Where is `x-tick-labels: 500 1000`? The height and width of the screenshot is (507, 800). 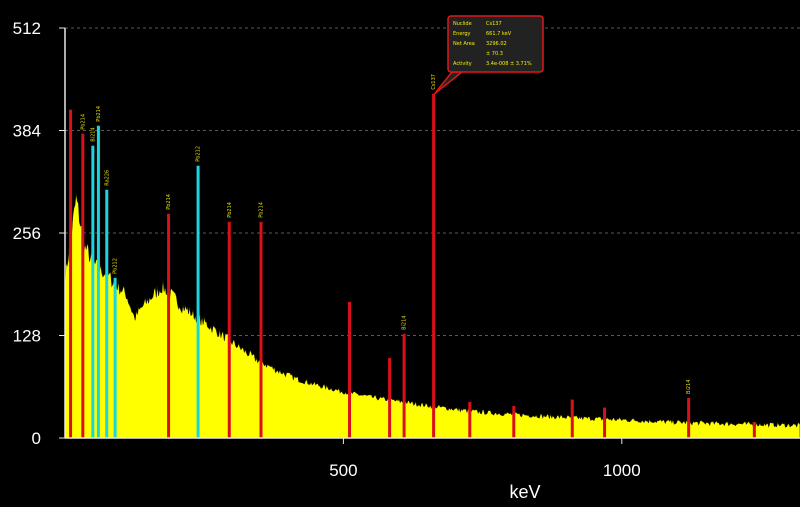 x-tick-labels: 500 1000 is located at coordinates (485, 459).